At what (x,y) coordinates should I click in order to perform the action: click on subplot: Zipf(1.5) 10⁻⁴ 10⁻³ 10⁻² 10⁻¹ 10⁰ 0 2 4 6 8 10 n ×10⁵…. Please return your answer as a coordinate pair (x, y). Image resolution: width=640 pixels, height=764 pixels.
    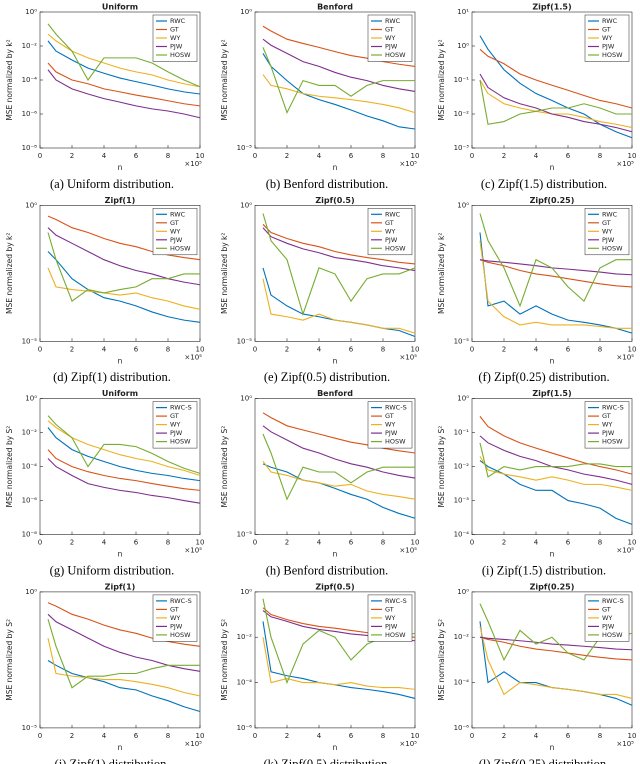
    Looking at the image, I should click on (536, 483).